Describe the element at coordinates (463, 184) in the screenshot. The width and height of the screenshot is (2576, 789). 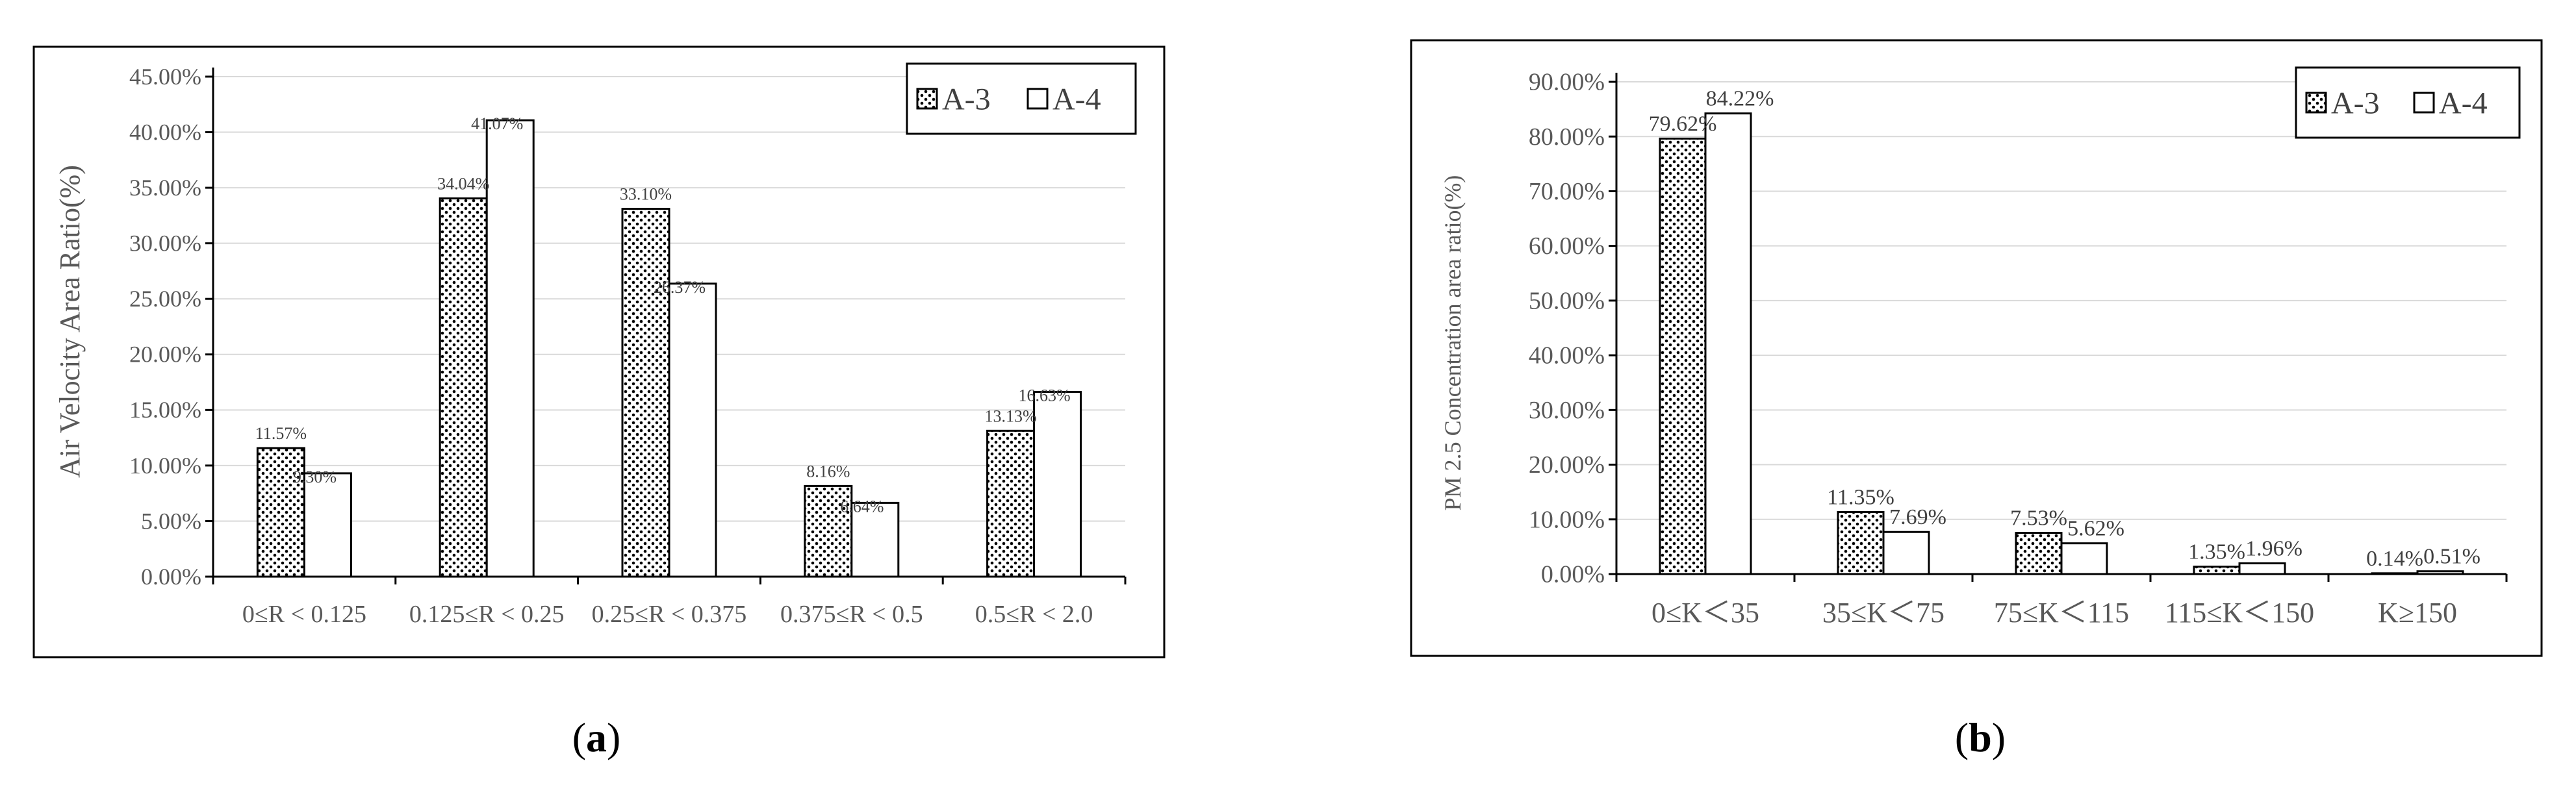
I see `data-label: 34.04%` at that location.